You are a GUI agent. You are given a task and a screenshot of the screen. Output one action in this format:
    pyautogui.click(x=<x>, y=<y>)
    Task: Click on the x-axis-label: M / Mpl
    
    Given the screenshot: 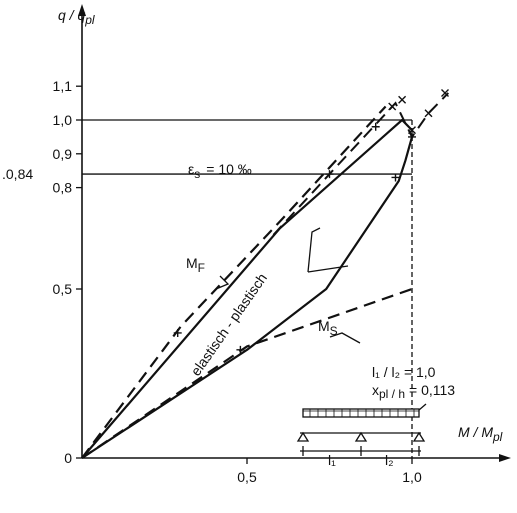 What is the action you would take?
    pyautogui.click(x=480, y=434)
    